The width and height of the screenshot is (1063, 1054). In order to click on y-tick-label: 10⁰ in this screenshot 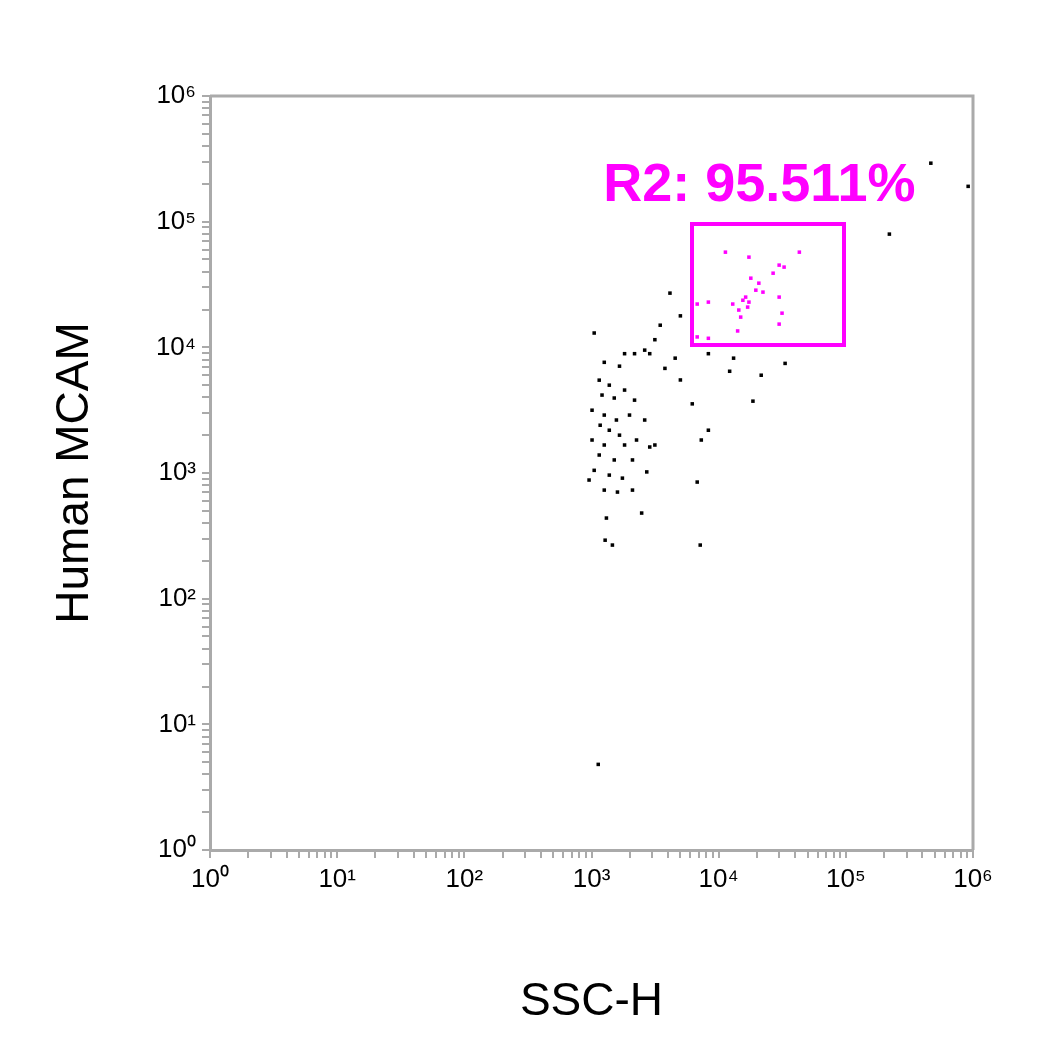, I will do `click(177, 848)`.